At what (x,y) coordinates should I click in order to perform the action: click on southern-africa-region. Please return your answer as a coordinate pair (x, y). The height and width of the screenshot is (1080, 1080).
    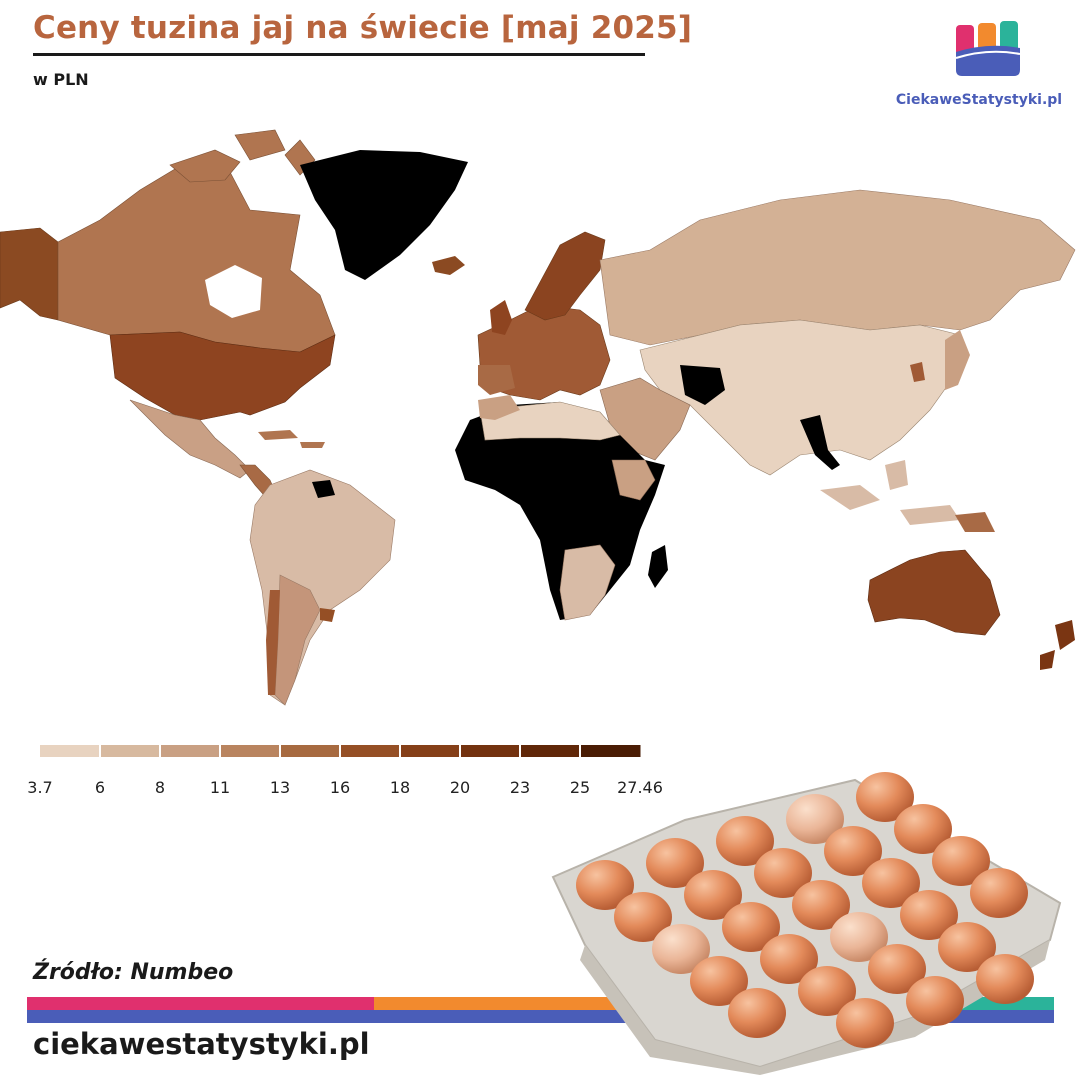
    Looking at the image, I should click on (587, 582).